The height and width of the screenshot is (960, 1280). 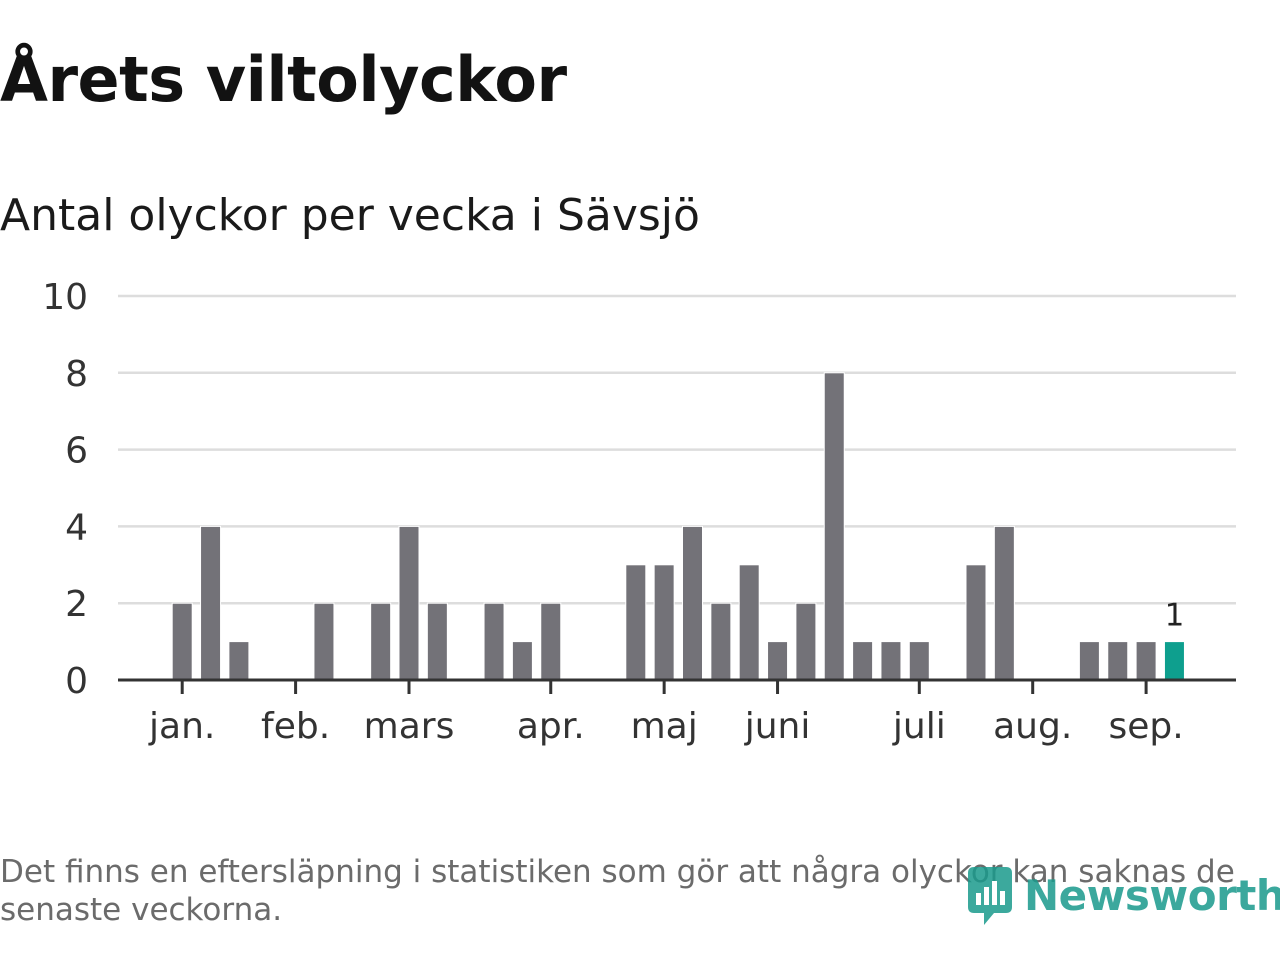 What do you see at coordinates (777, 726) in the screenshot?
I see `x-tick-label: juni` at bounding box center [777, 726].